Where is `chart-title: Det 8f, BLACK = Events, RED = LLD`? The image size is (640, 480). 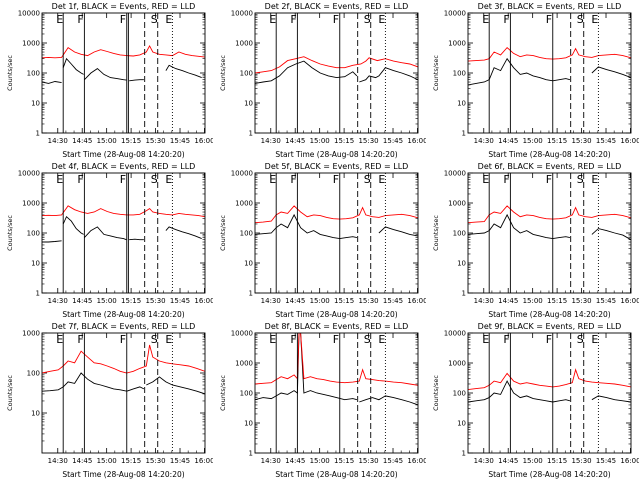 chart-title: Det 8f, BLACK = Events, RED = LLD is located at coordinates (337, 326).